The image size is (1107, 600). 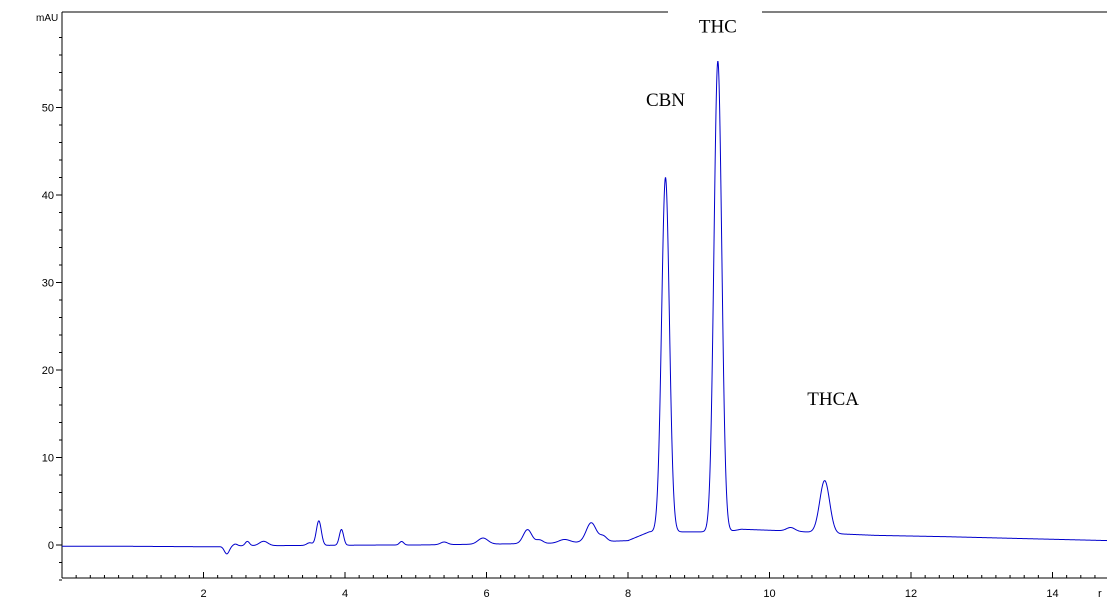 What do you see at coordinates (51, 546) in the screenshot?
I see `y-tick-label: 0` at bounding box center [51, 546].